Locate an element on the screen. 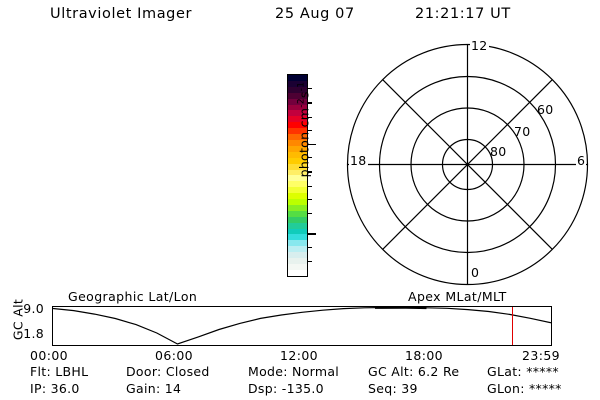  status-glon: GLon: ***** is located at coordinates (524, 388).